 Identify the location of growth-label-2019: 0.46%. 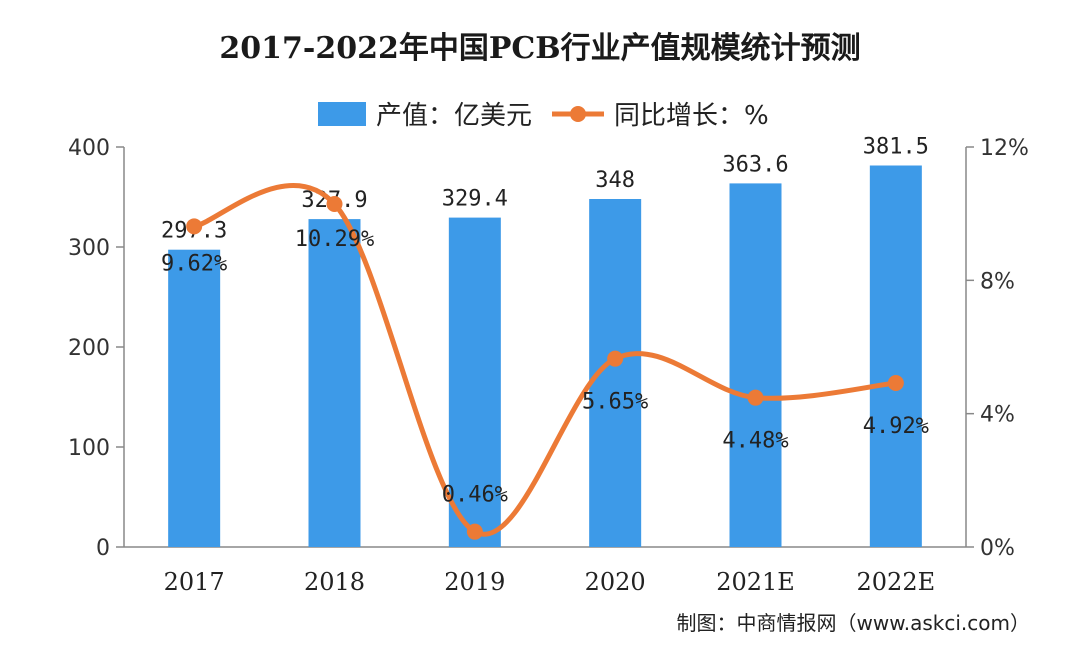
(475, 495).